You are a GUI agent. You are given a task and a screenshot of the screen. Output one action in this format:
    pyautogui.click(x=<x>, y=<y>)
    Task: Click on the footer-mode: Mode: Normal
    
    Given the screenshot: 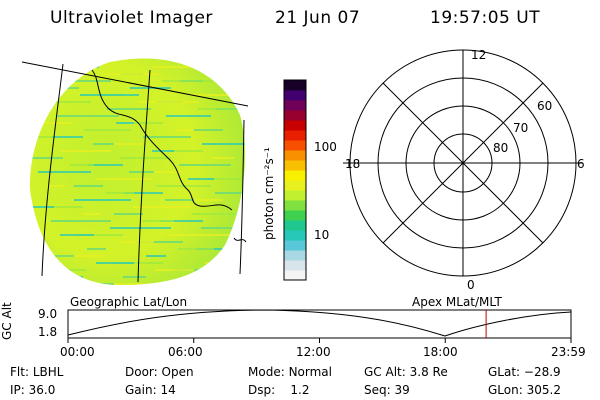 What is the action you would take?
    pyautogui.click(x=290, y=372)
    